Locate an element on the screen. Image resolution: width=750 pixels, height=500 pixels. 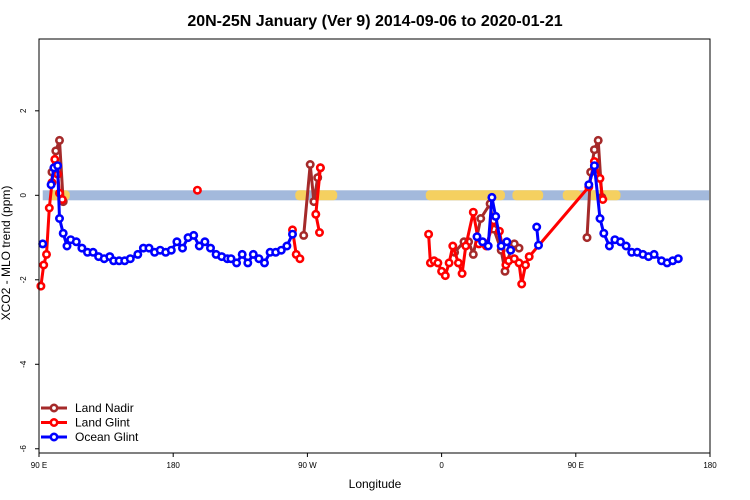
x-axis: 90 E 180 90 W 0 90 E 180 is located at coordinates (374, 461).